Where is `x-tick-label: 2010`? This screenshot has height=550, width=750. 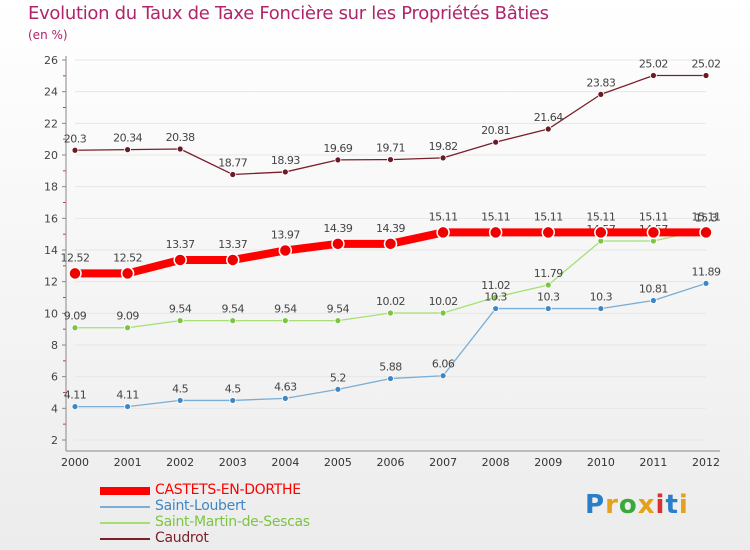
x-tick-label: 2010 is located at coordinates (601, 462).